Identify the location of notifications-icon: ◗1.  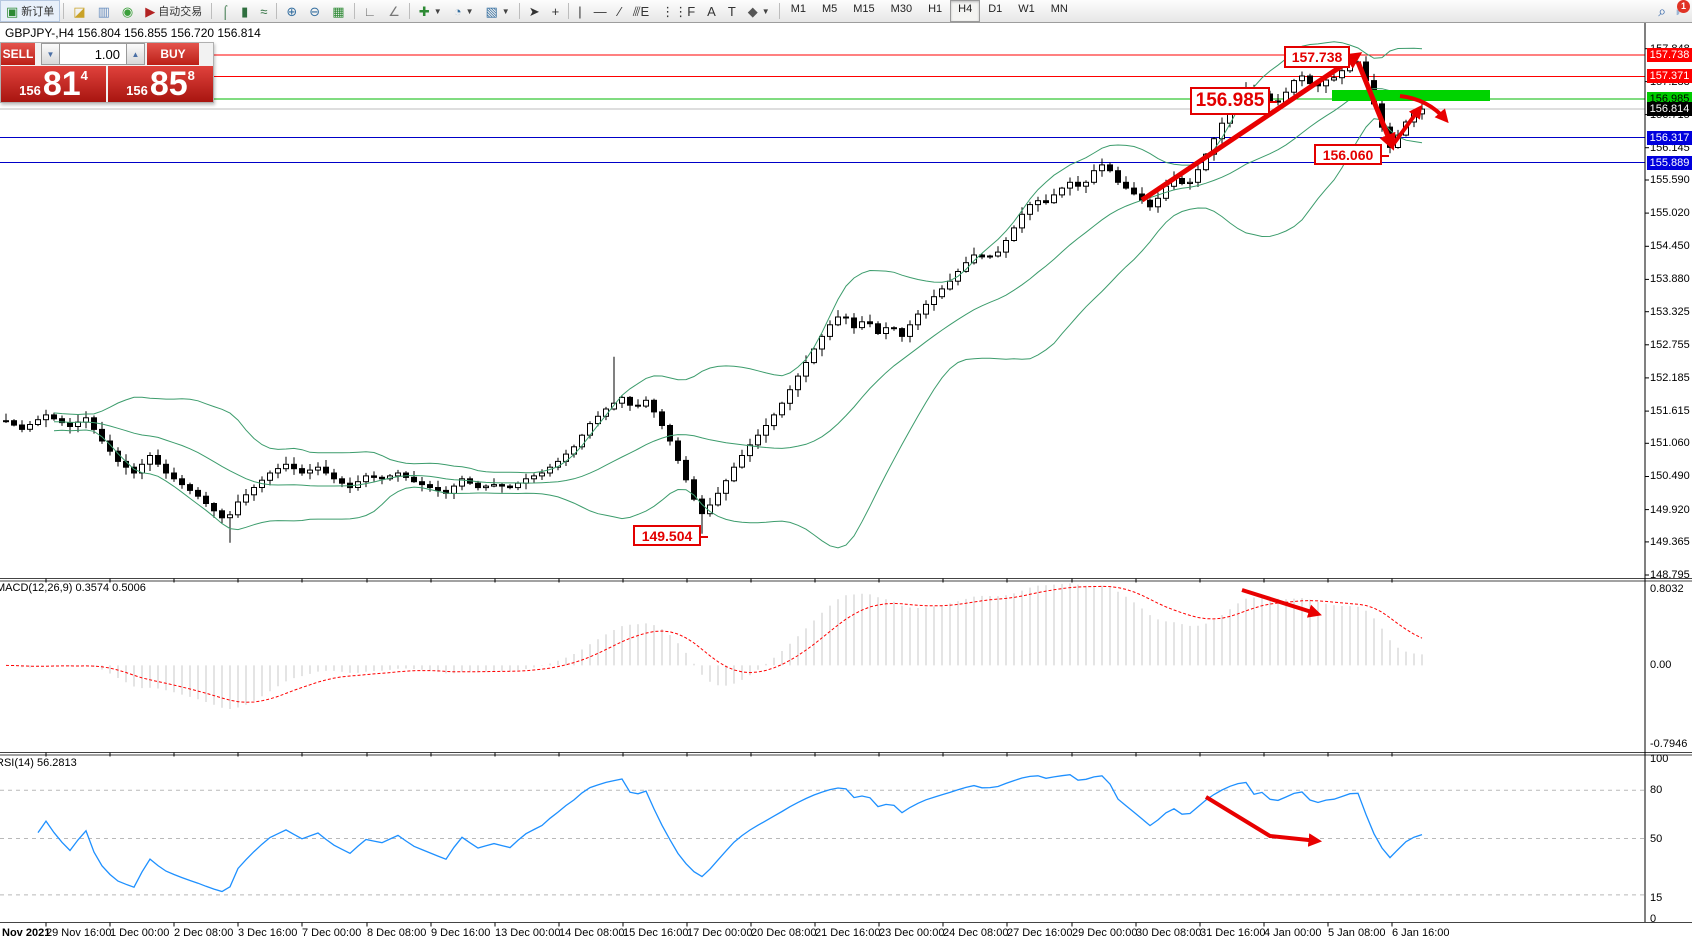
(1682, 9).